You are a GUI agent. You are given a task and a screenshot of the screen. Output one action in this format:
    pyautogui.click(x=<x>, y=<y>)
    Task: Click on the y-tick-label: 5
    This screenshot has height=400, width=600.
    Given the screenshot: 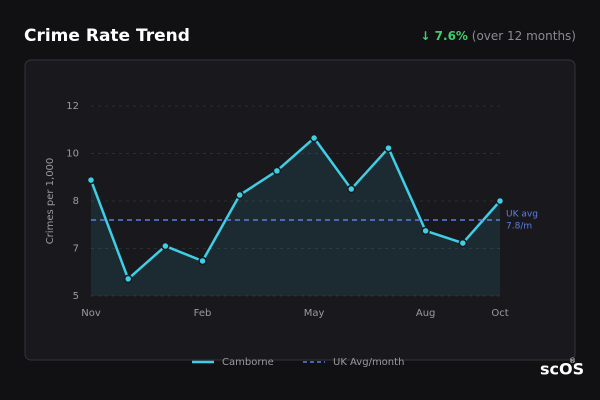 What is the action you would take?
    pyautogui.click(x=76, y=296)
    